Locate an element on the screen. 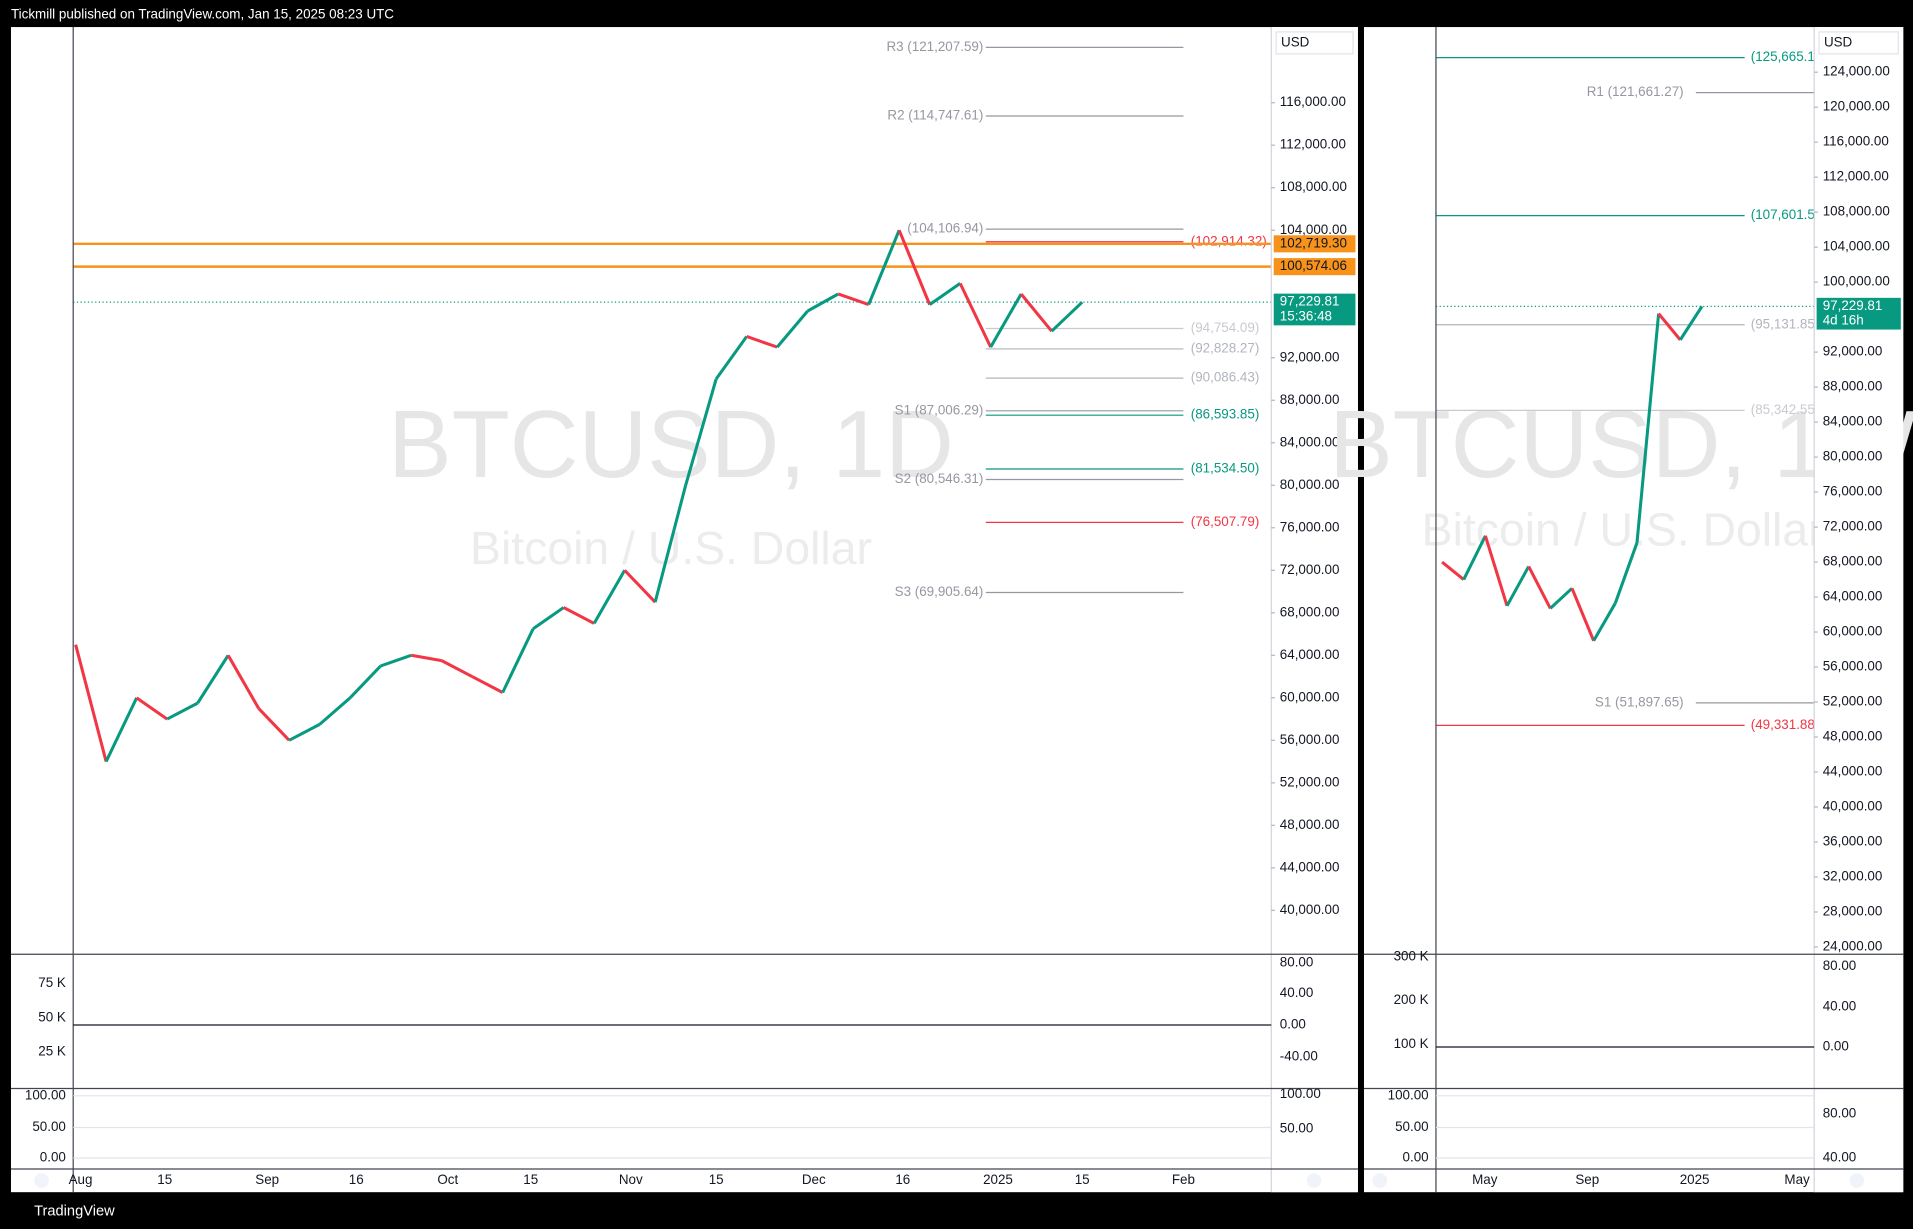  countdown: 4d 16h is located at coordinates (1843, 320).